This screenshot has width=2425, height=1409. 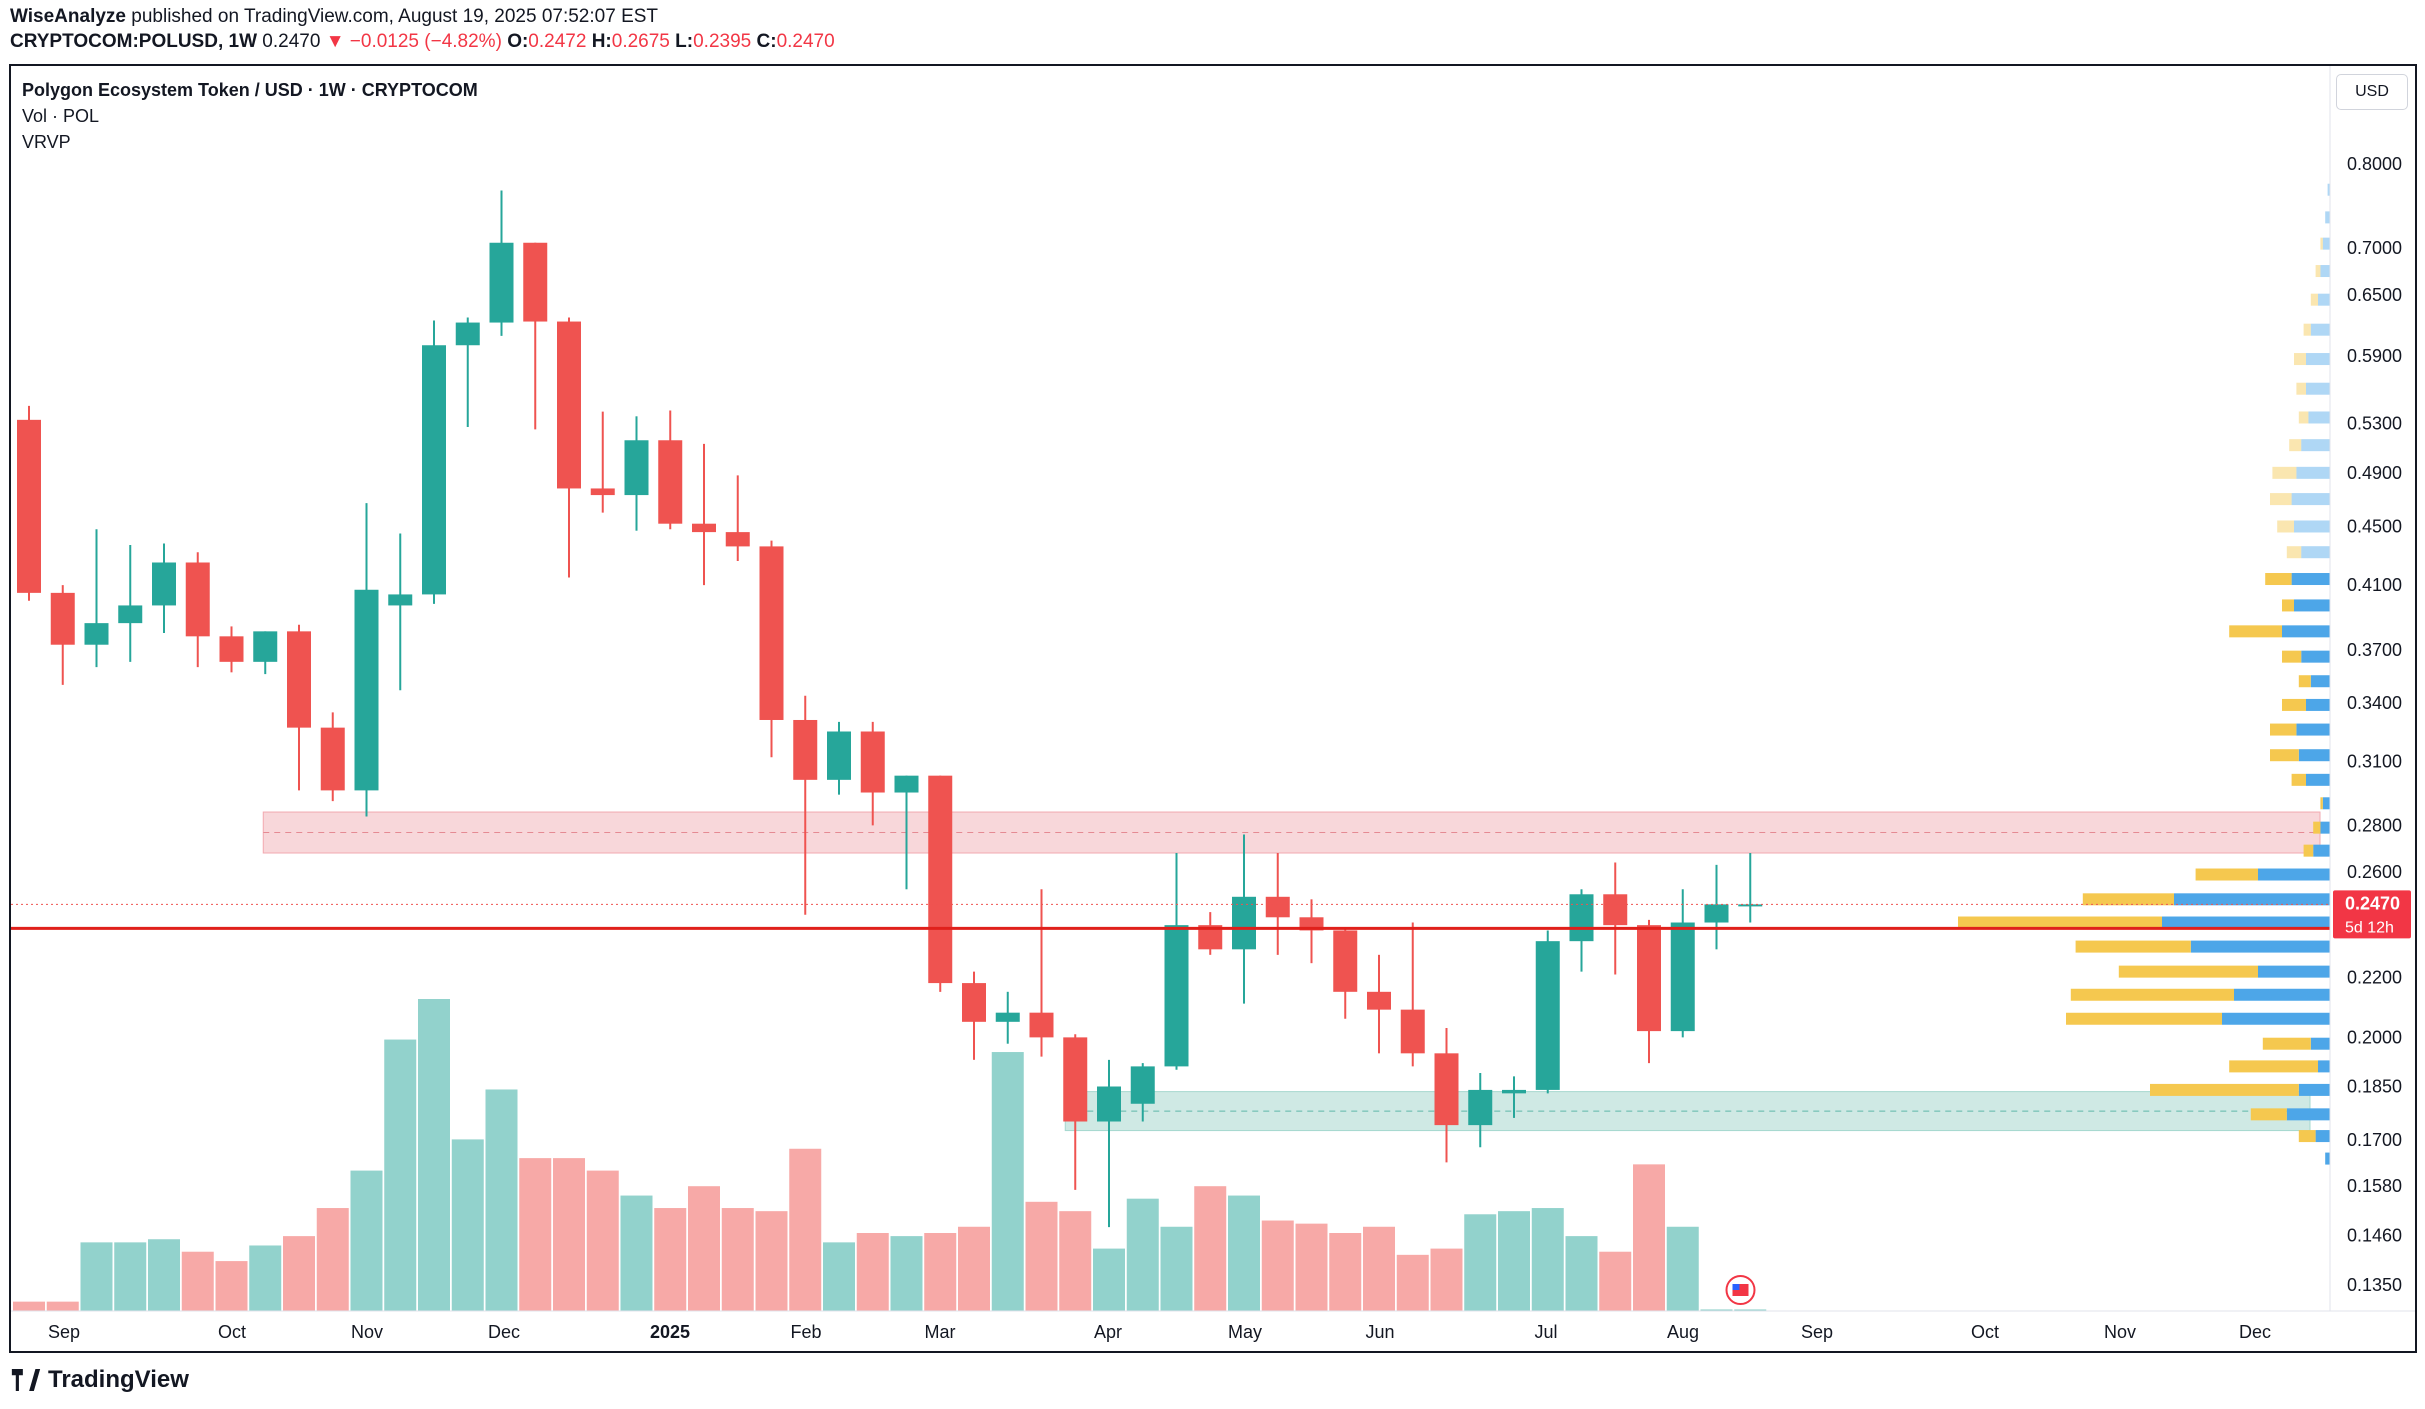 I want to click on close-label: C:, so click(x=766, y=41).